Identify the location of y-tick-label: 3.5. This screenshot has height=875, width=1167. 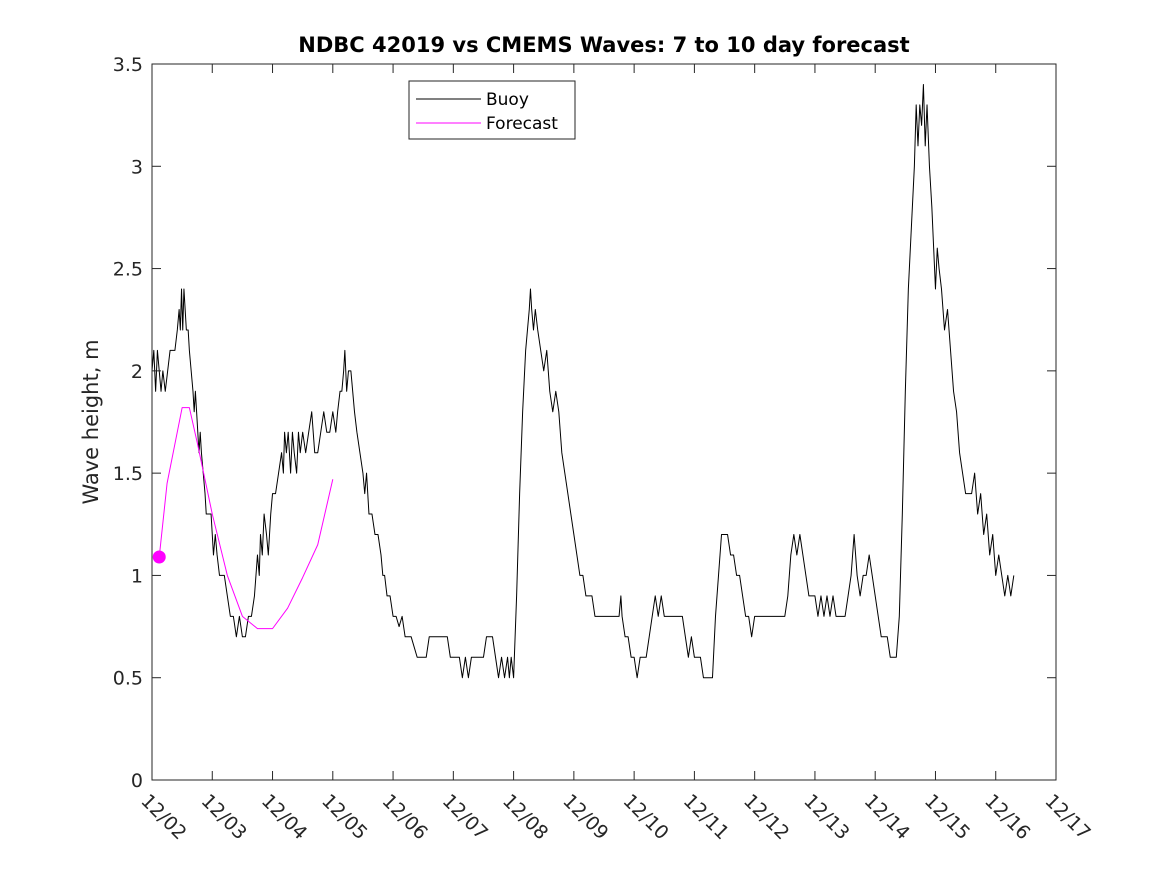
(128, 65).